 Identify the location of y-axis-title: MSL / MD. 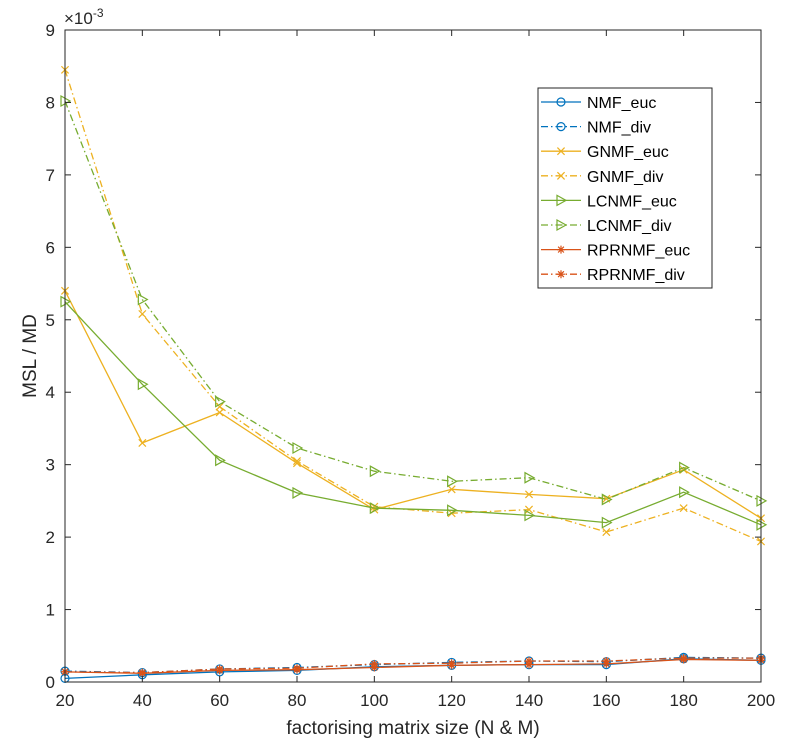
(30, 356).